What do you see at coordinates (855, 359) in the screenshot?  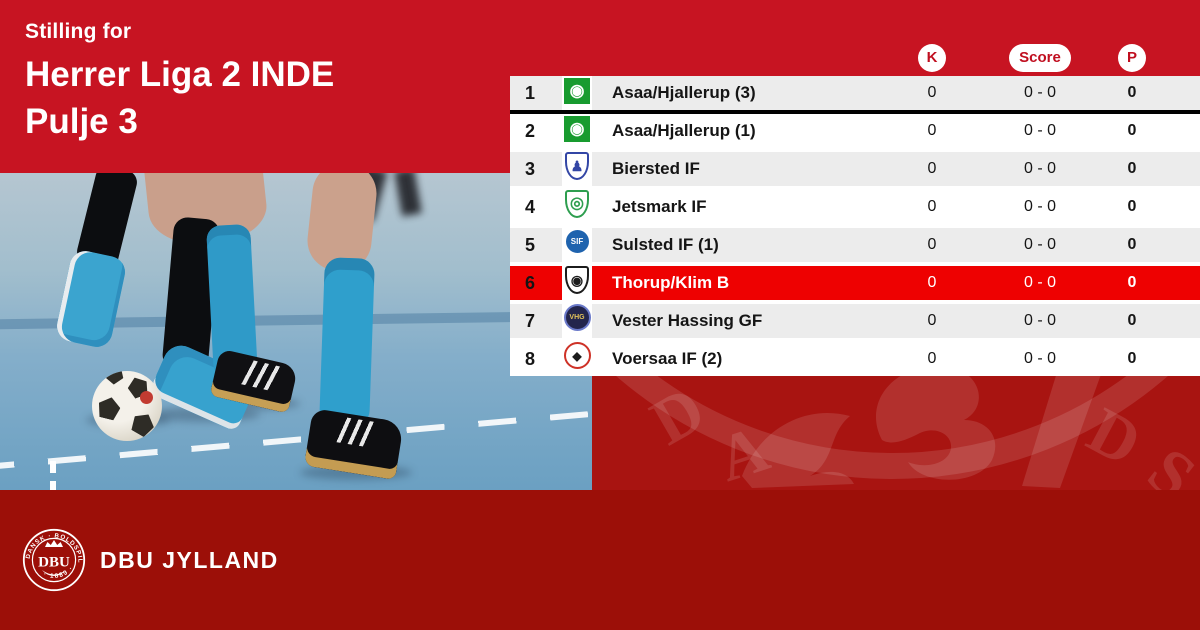 I see `table-row: 8 ◆ Voersaa IF (2) 0 0 - 0 0` at bounding box center [855, 359].